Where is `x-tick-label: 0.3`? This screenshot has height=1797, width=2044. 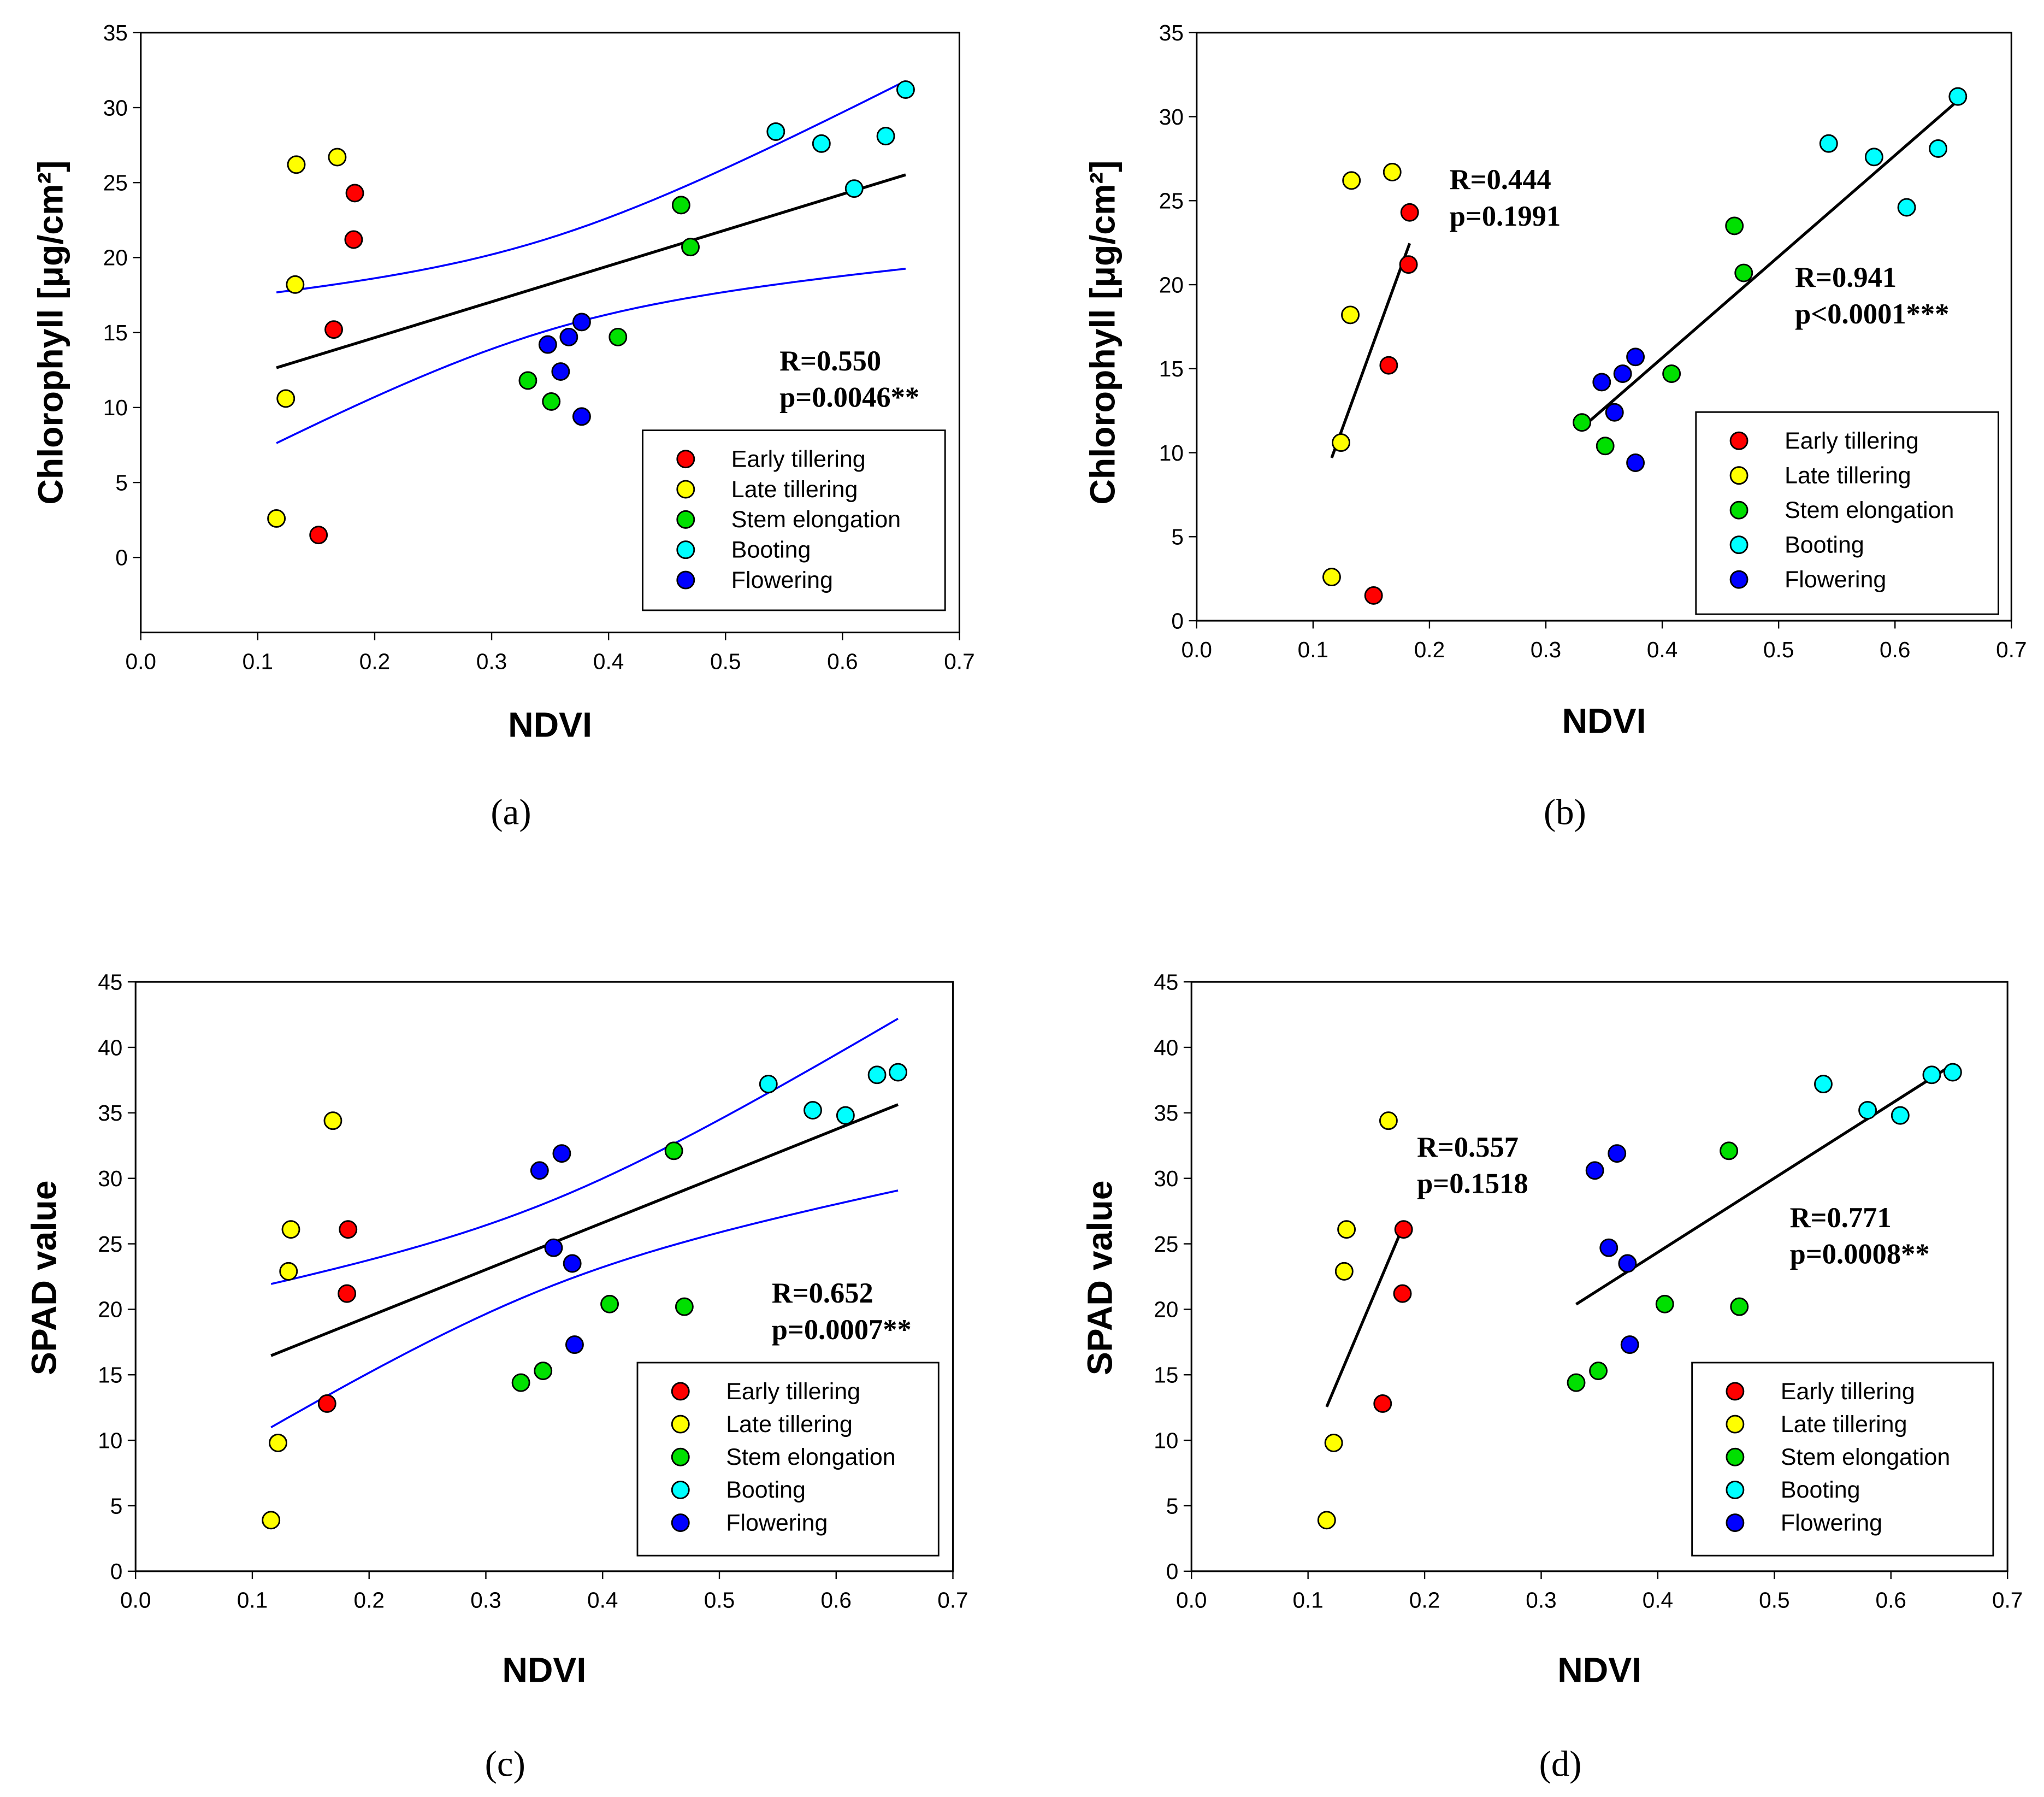 x-tick-label: 0.3 is located at coordinates (1546, 649).